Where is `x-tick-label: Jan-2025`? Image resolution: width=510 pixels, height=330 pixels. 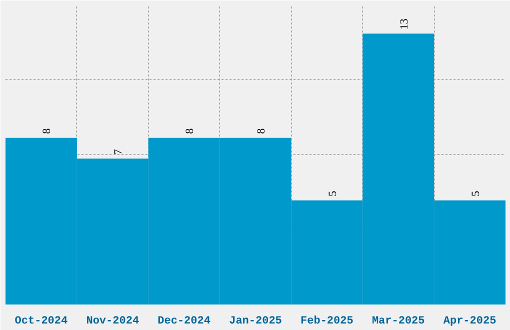
x-tick-label: Jan-2025 is located at coordinates (255, 322).